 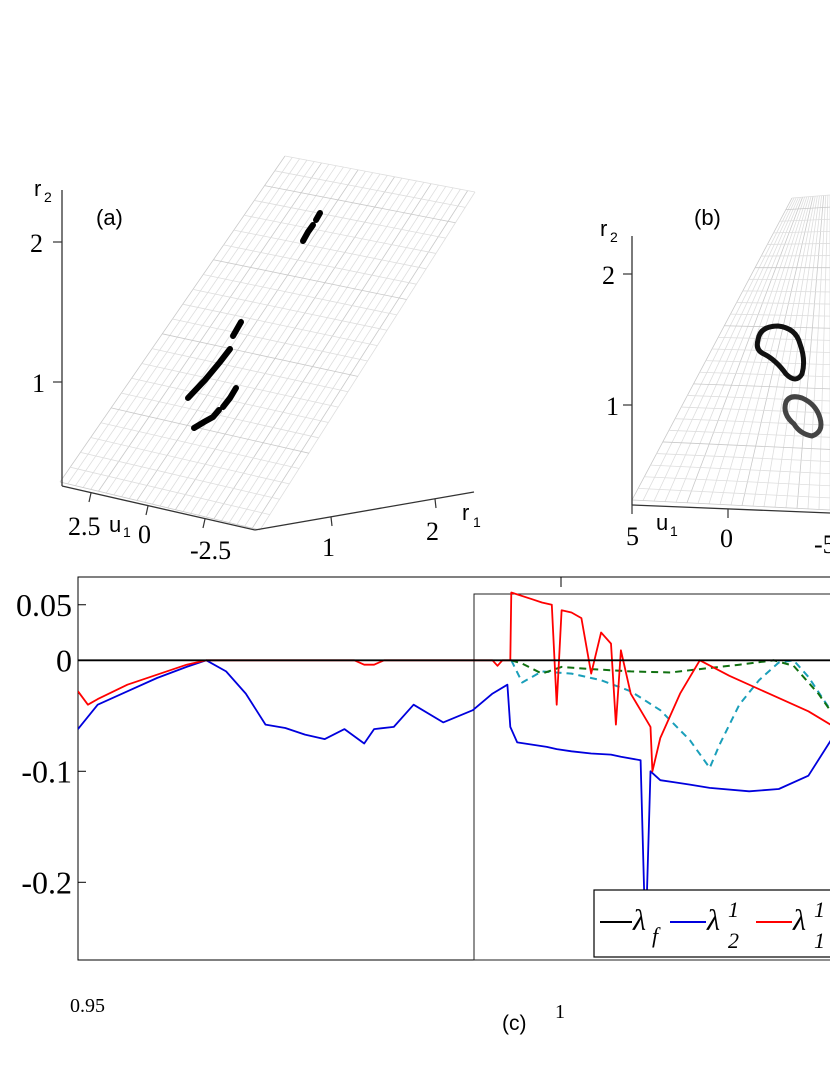 I want to click on panel-b-u-tick-5: 5, so click(x=632, y=536).